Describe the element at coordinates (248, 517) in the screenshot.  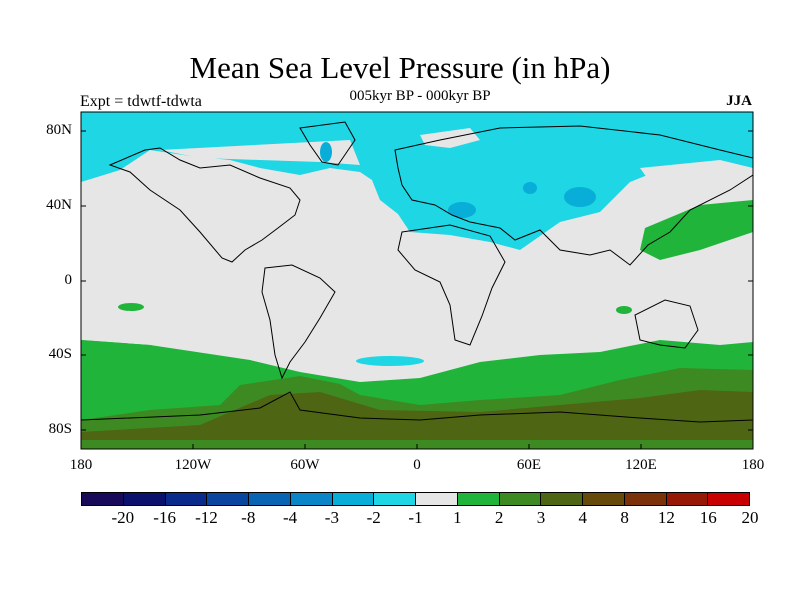
I see `colorbar-label: -8` at that location.